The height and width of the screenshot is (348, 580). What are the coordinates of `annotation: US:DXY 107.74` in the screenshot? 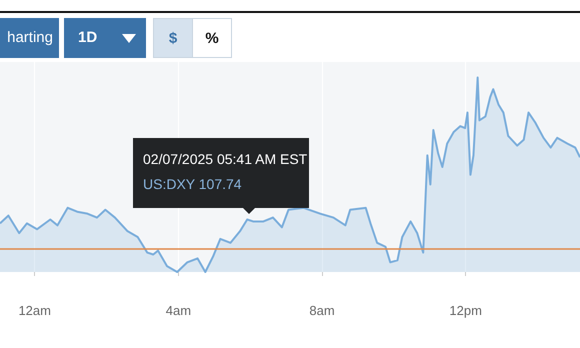 It's located at (193, 184).